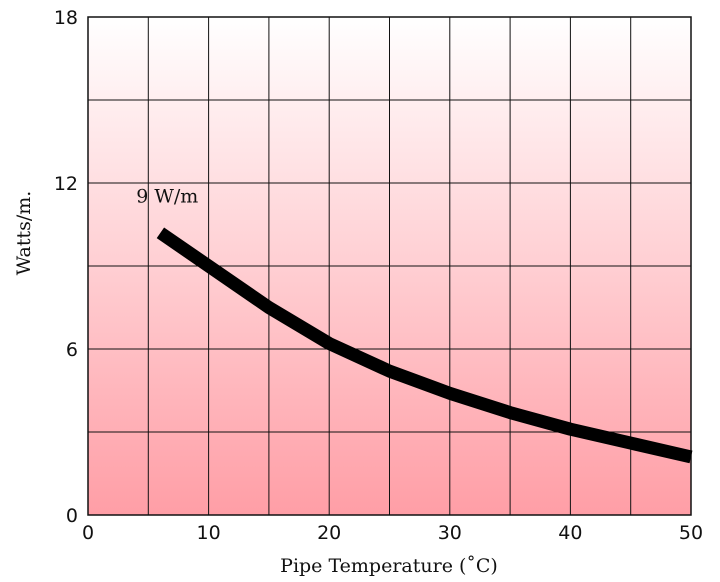 The image size is (720, 582). I want to click on annotations: 9 W/m, so click(167, 196).